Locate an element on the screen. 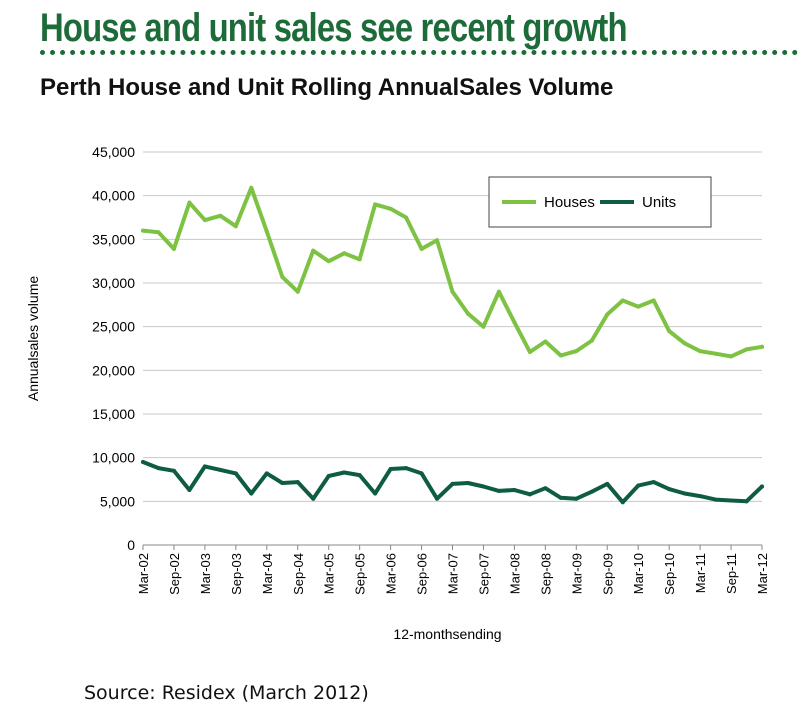 The image size is (800, 720). x-axis-label: 12-monthsending is located at coordinates (447, 634).